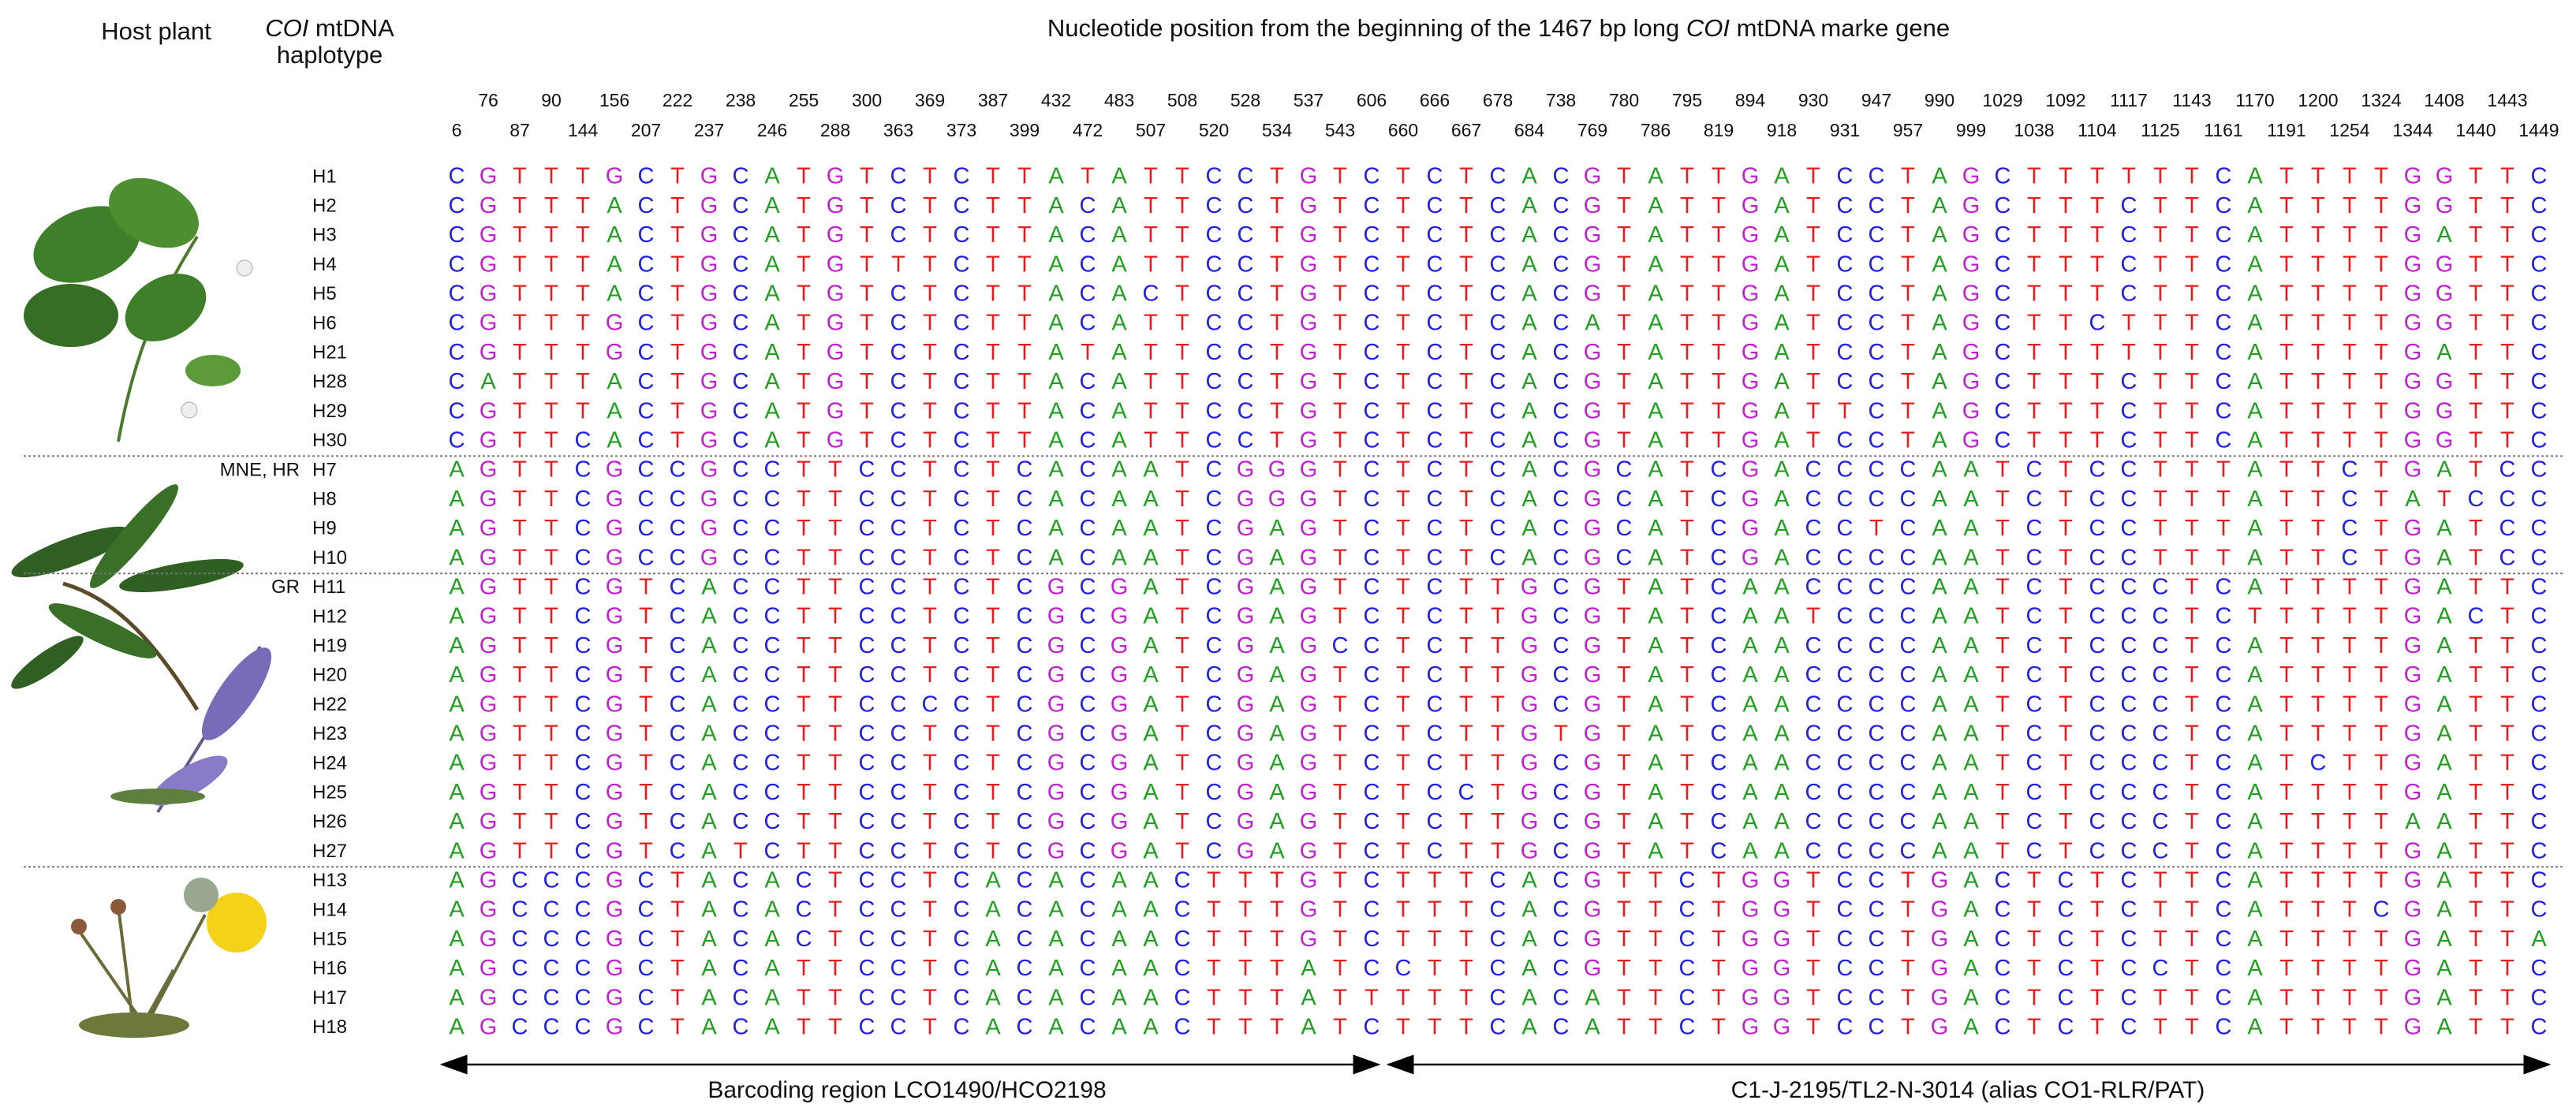  Describe the element at coordinates (329, 675) in the screenshot. I see `haplotype-label: H20` at that location.